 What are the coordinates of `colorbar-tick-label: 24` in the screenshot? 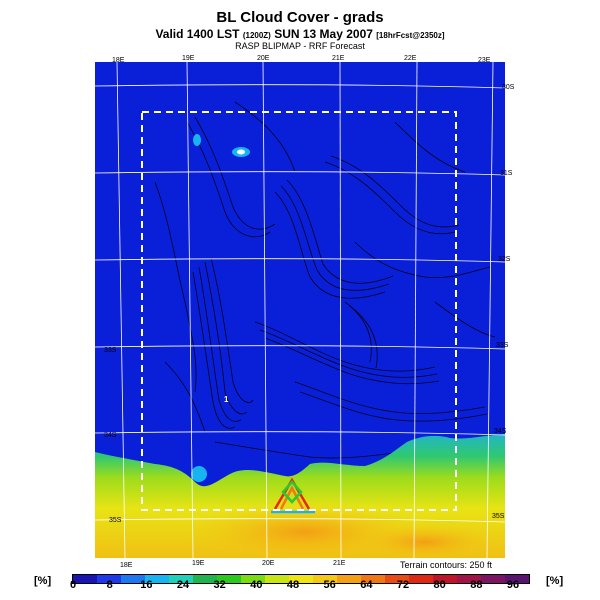 It's located at (183, 585).